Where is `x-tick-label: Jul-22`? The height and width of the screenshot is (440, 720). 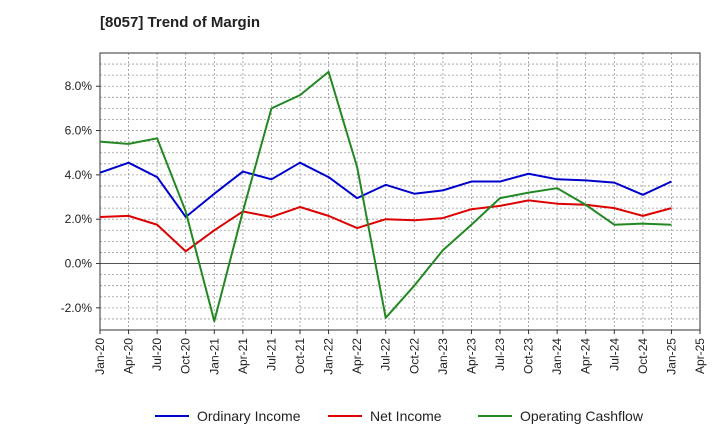
x-tick-label: Jul-22 is located at coordinates (386, 354).